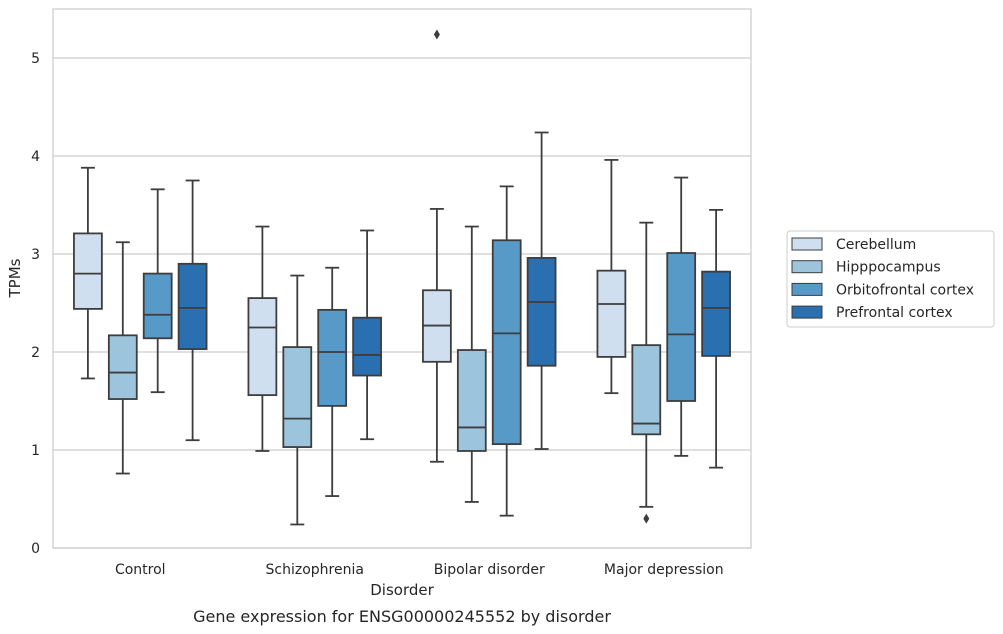  Describe the element at coordinates (35, 59) in the screenshot. I see `y-tick-label: 5` at that location.